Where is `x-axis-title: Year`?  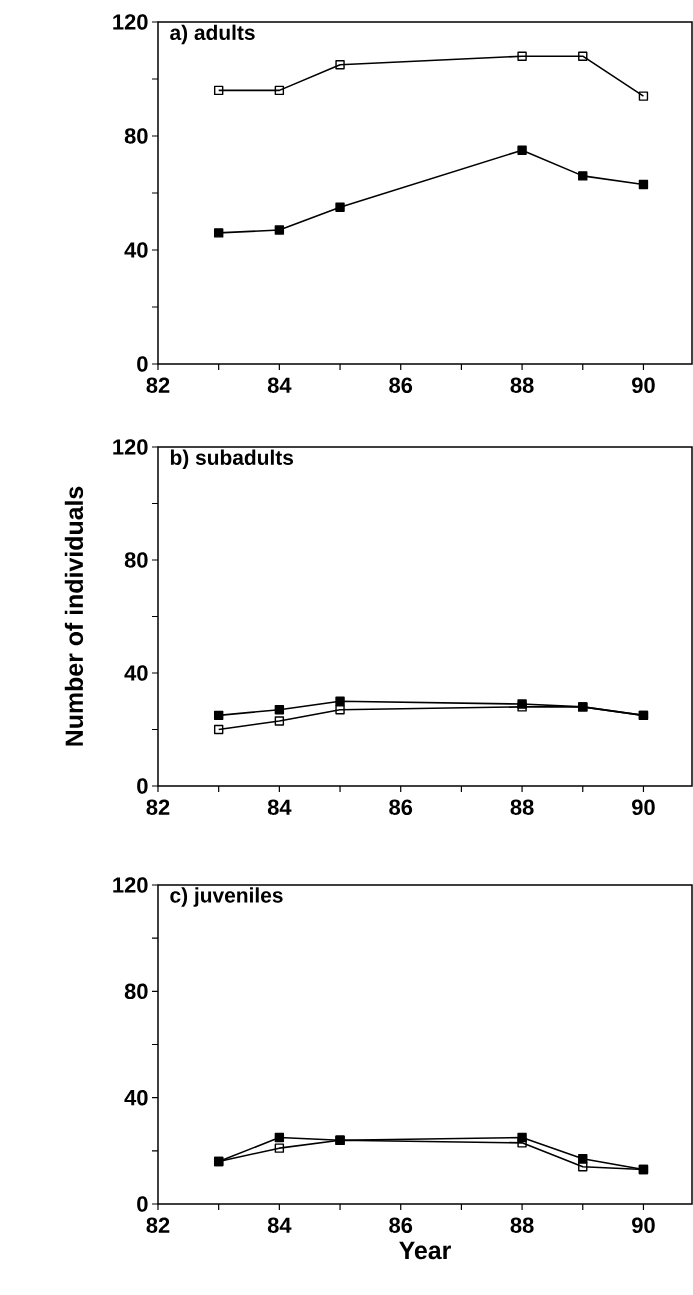
x-axis-title: Year is located at coordinates (425, 1250).